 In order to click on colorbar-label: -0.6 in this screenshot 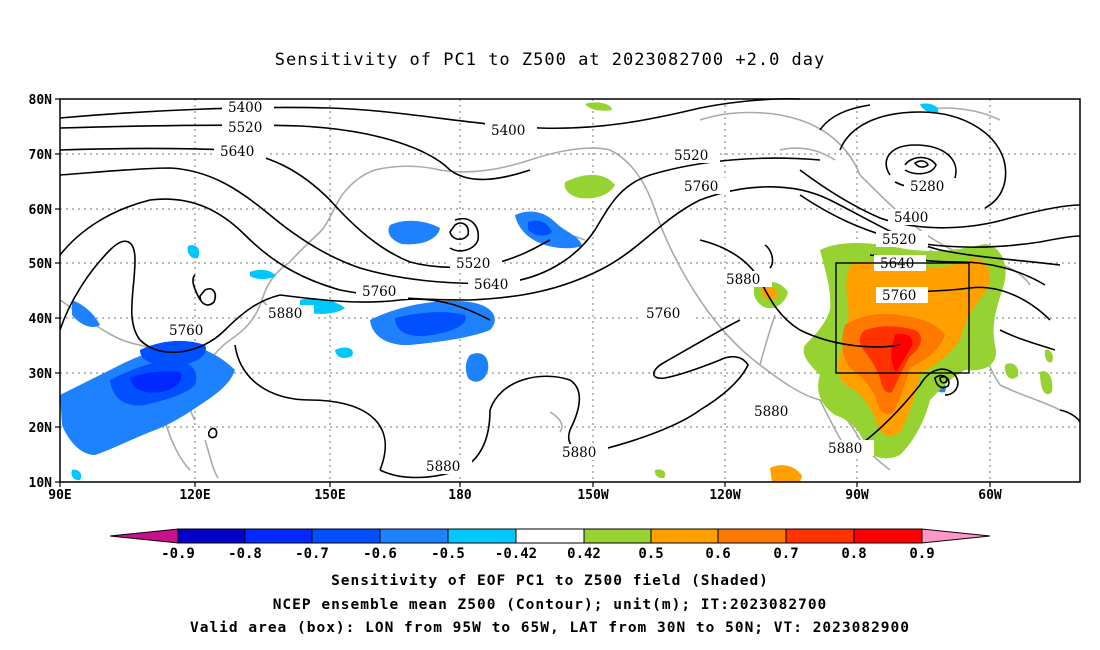, I will do `click(380, 554)`.